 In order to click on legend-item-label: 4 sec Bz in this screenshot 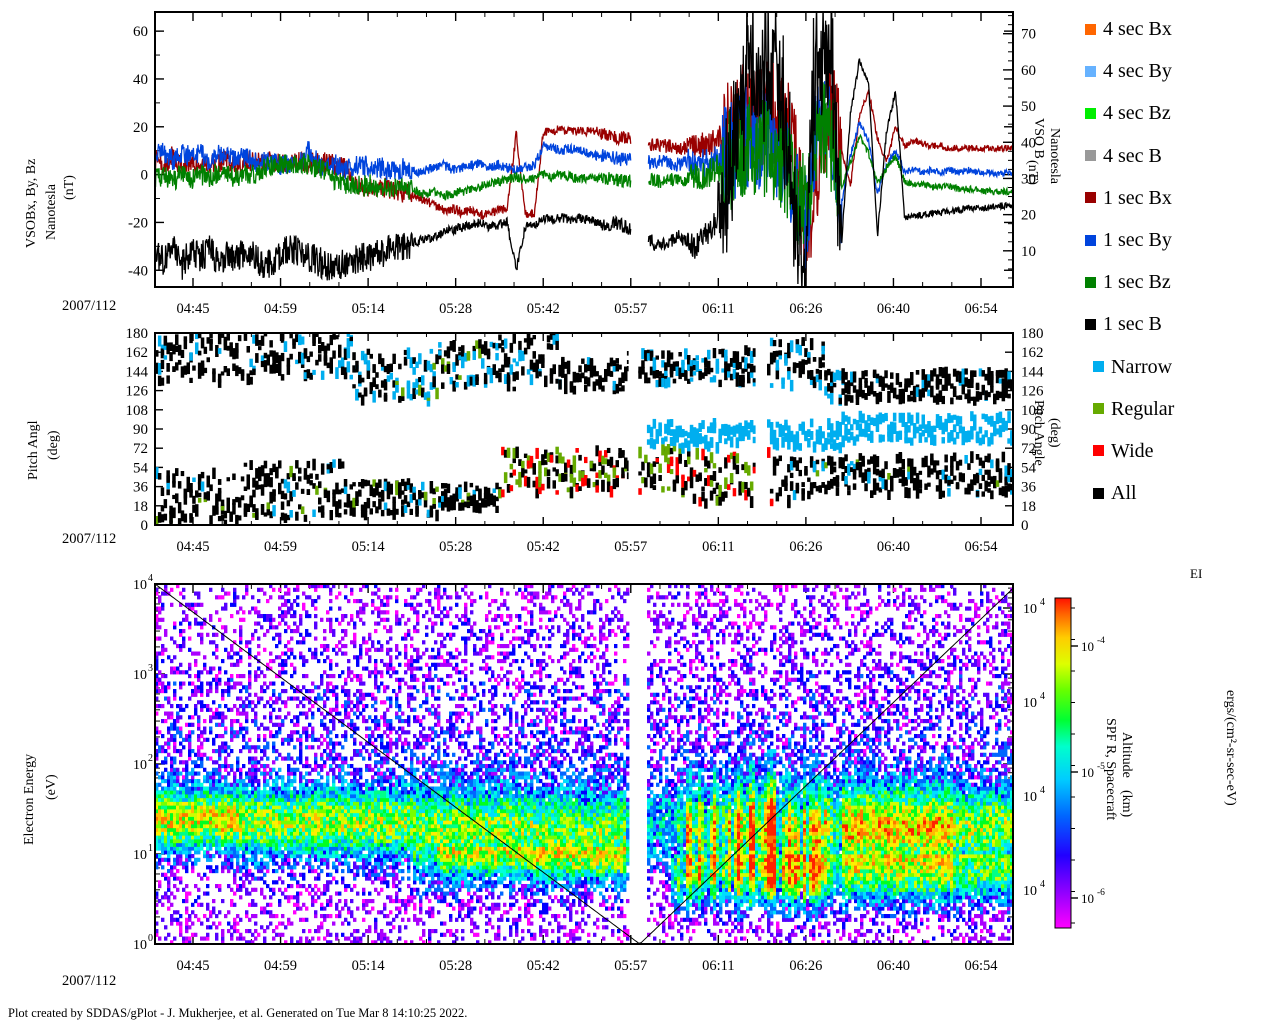, I will do `click(1137, 113)`.